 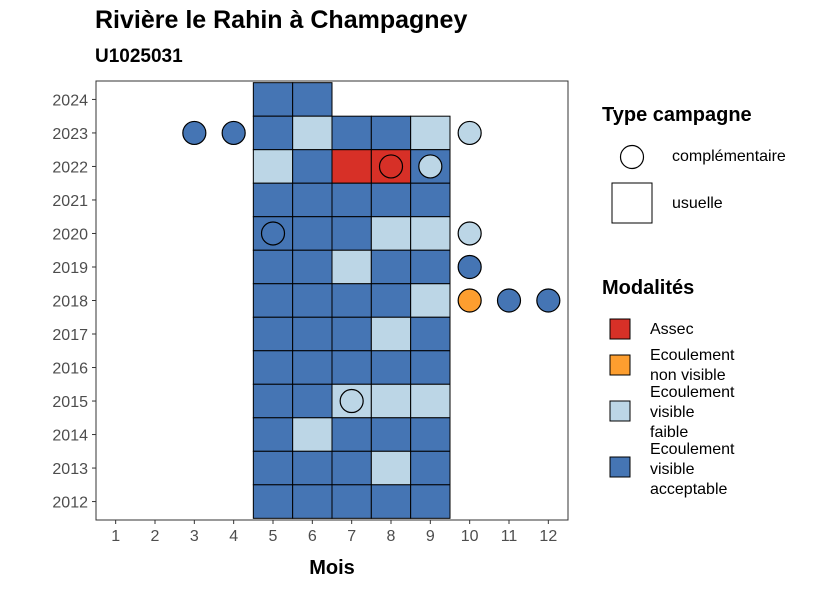 What do you see at coordinates (548, 536) in the screenshot?
I see `x-tick-label: 12` at bounding box center [548, 536].